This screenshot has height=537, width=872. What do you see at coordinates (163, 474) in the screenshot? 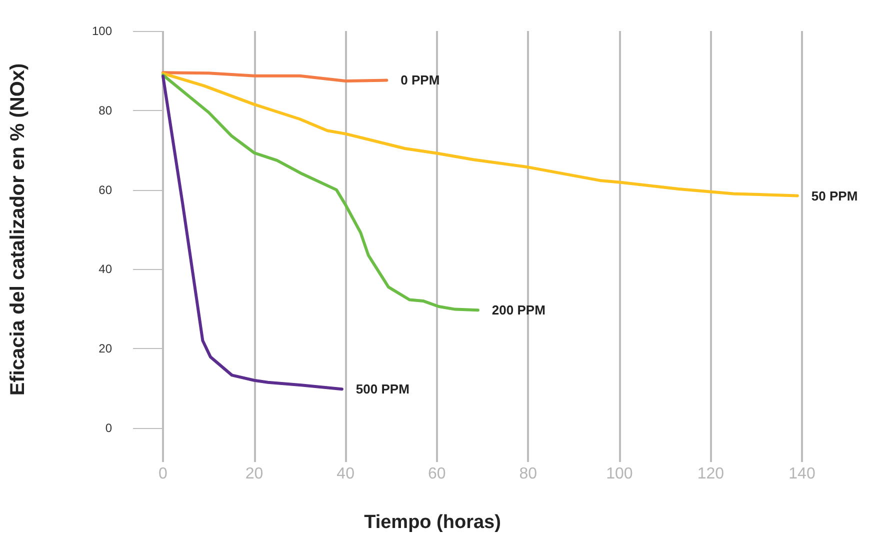
I see `x-tick-label: 0` at bounding box center [163, 474].